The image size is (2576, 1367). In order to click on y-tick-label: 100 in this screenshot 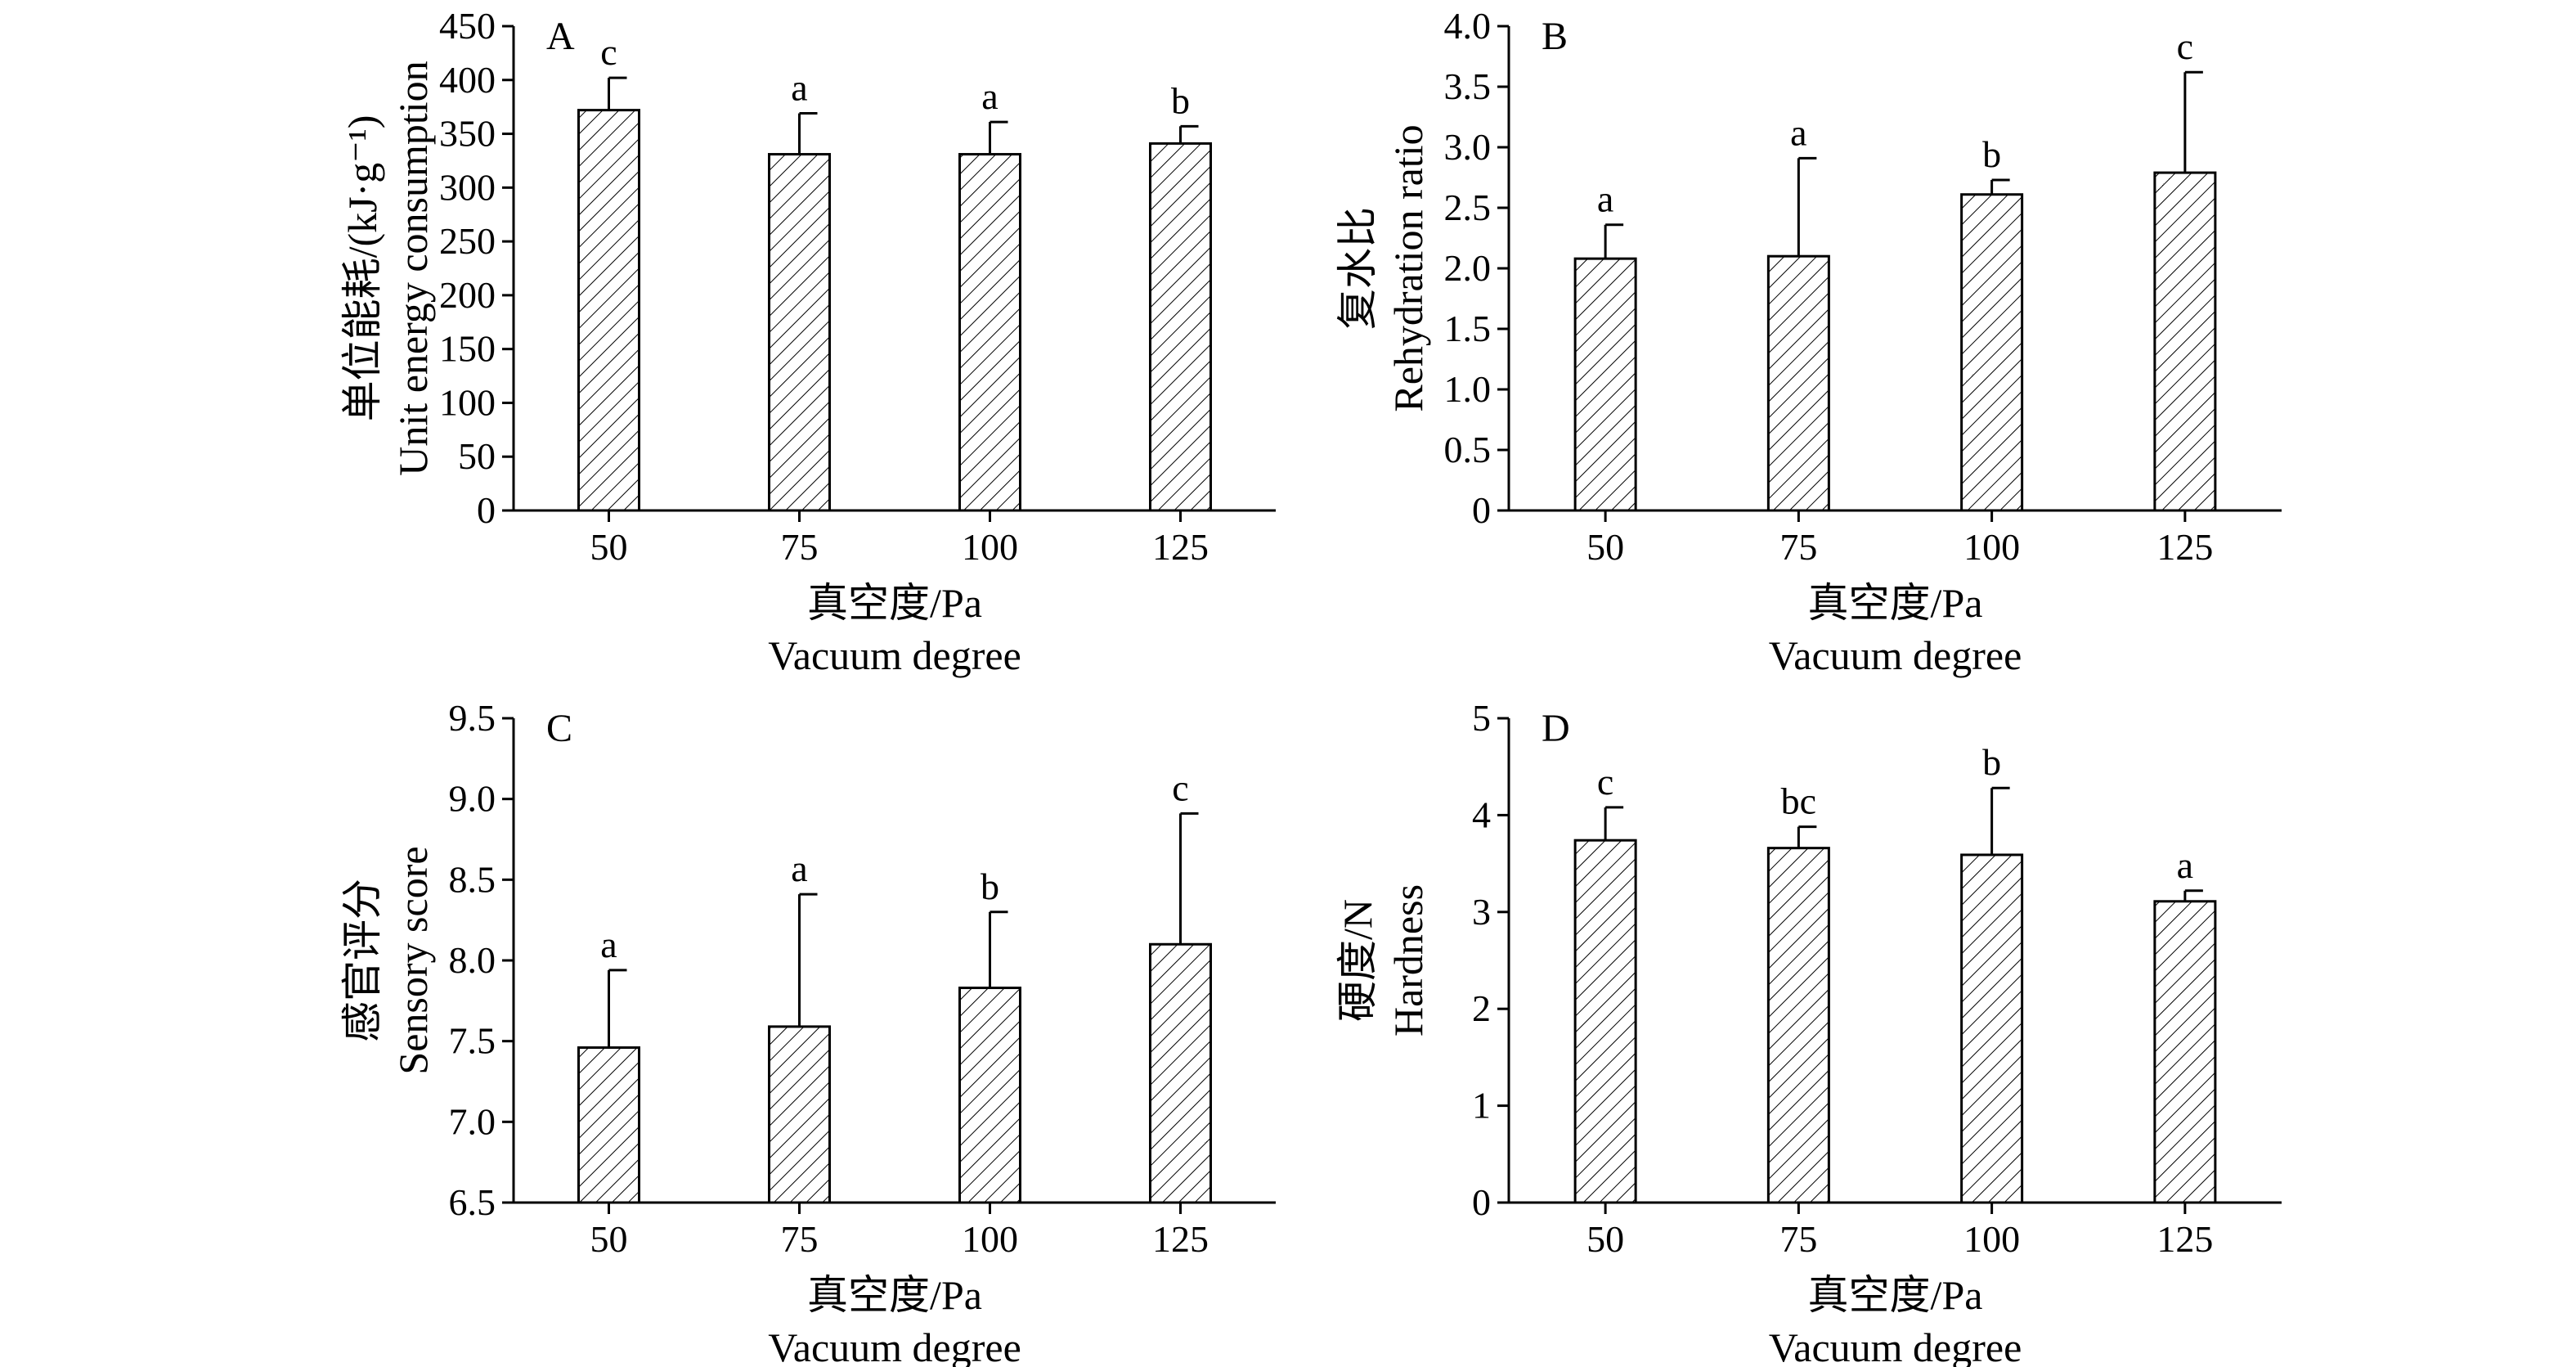, I will do `click(467, 402)`.